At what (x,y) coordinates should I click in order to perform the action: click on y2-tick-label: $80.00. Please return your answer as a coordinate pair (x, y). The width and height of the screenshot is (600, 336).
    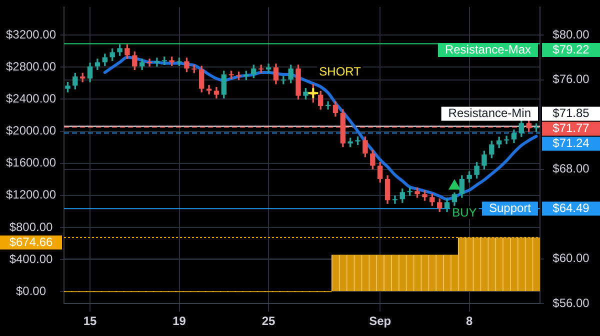
    Looking at the image, I should click on (571, 34).